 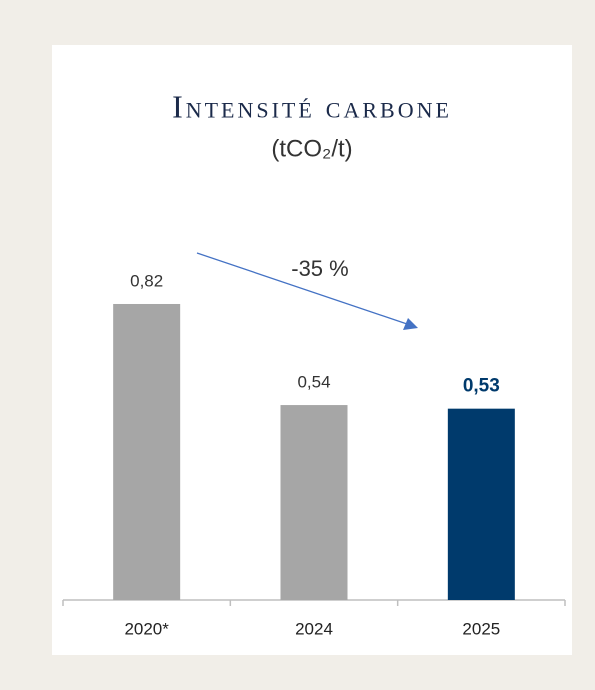 I want to click on arrow-head, so click(x=410, y=324).